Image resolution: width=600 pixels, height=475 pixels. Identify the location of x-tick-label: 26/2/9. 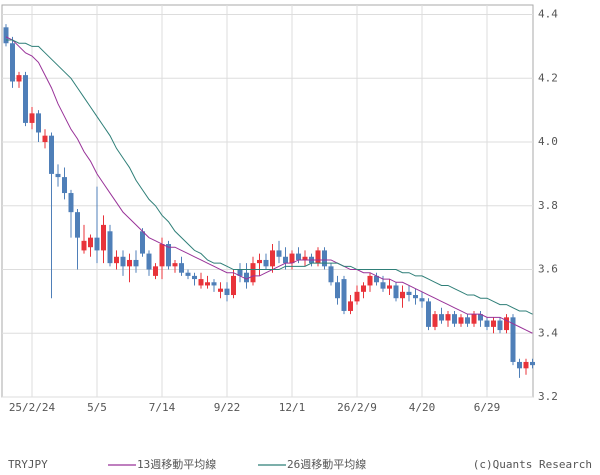
(357, 407).